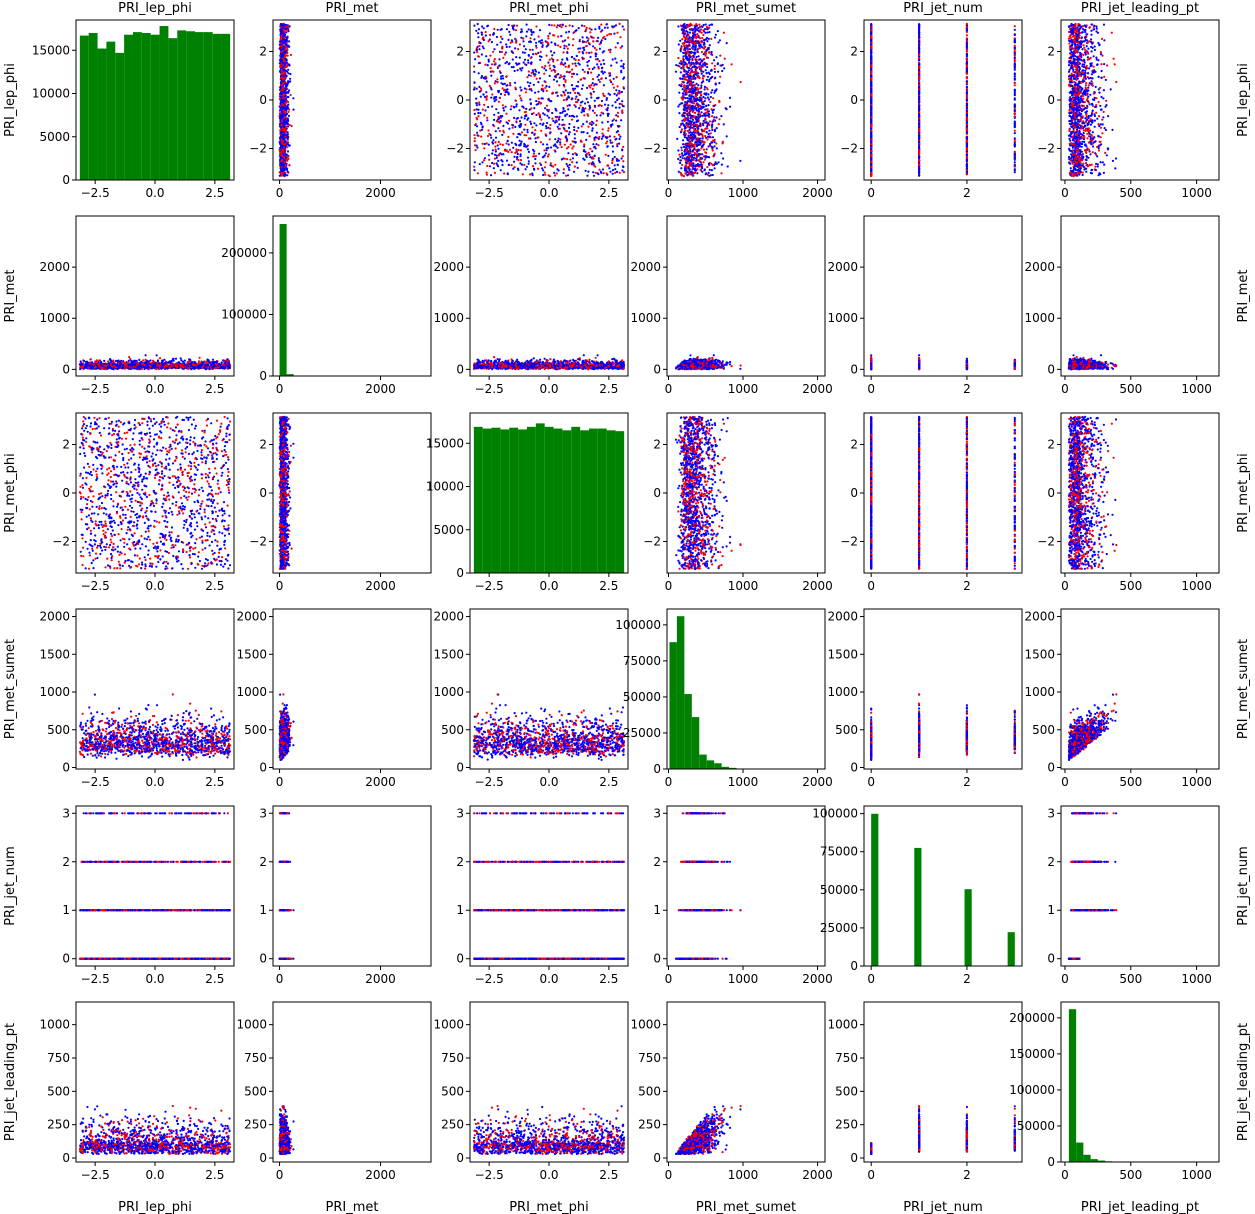  I want to click on x-tick-label: 0.0, so click(154, 193).